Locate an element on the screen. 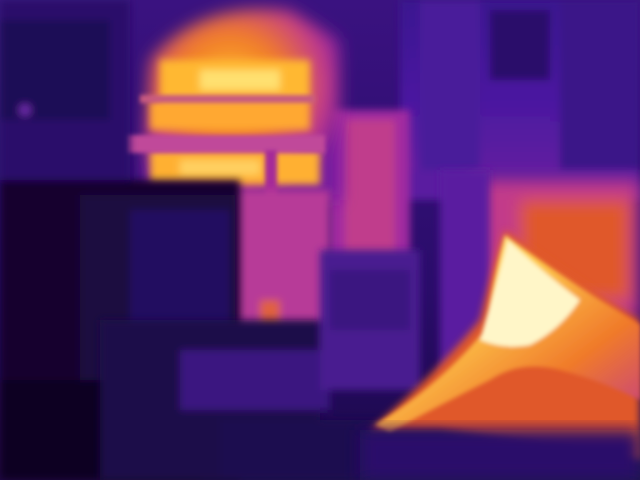 This screenshot has height=480, width=640. furnace-hot-bands is located at coordinates (235, 122).